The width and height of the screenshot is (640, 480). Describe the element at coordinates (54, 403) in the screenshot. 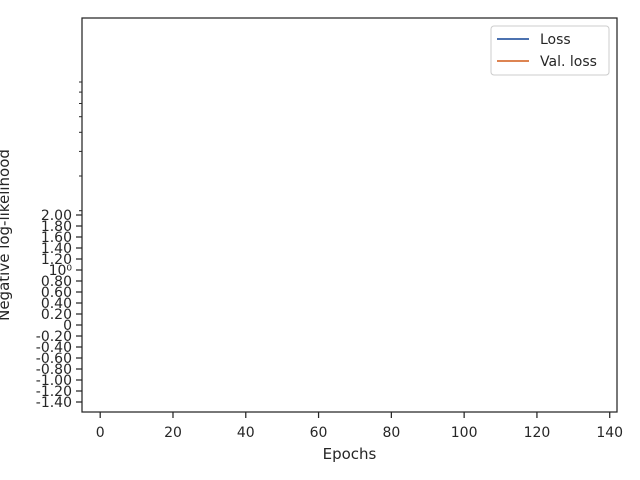

I see `y-tick-label: -1.40` at that location.